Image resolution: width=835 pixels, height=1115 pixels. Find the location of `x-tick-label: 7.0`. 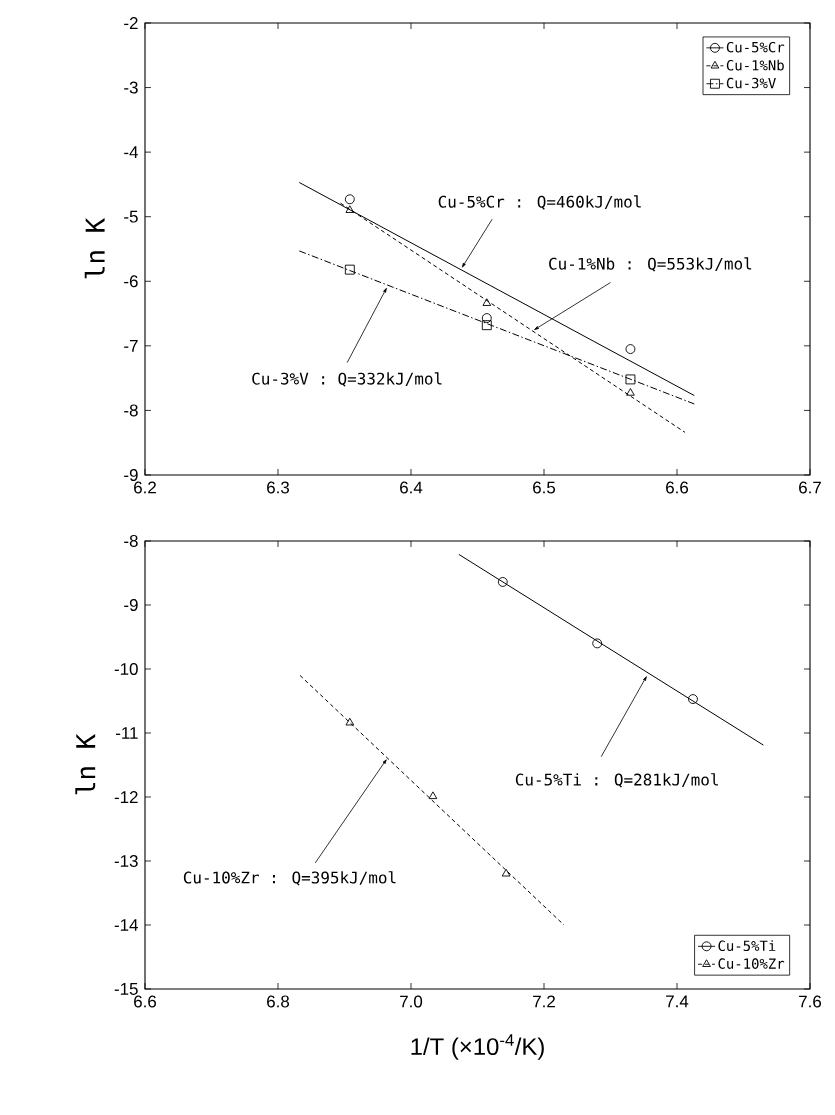

x-tick-label: 7.0 is located at coordinates (411, 1001).